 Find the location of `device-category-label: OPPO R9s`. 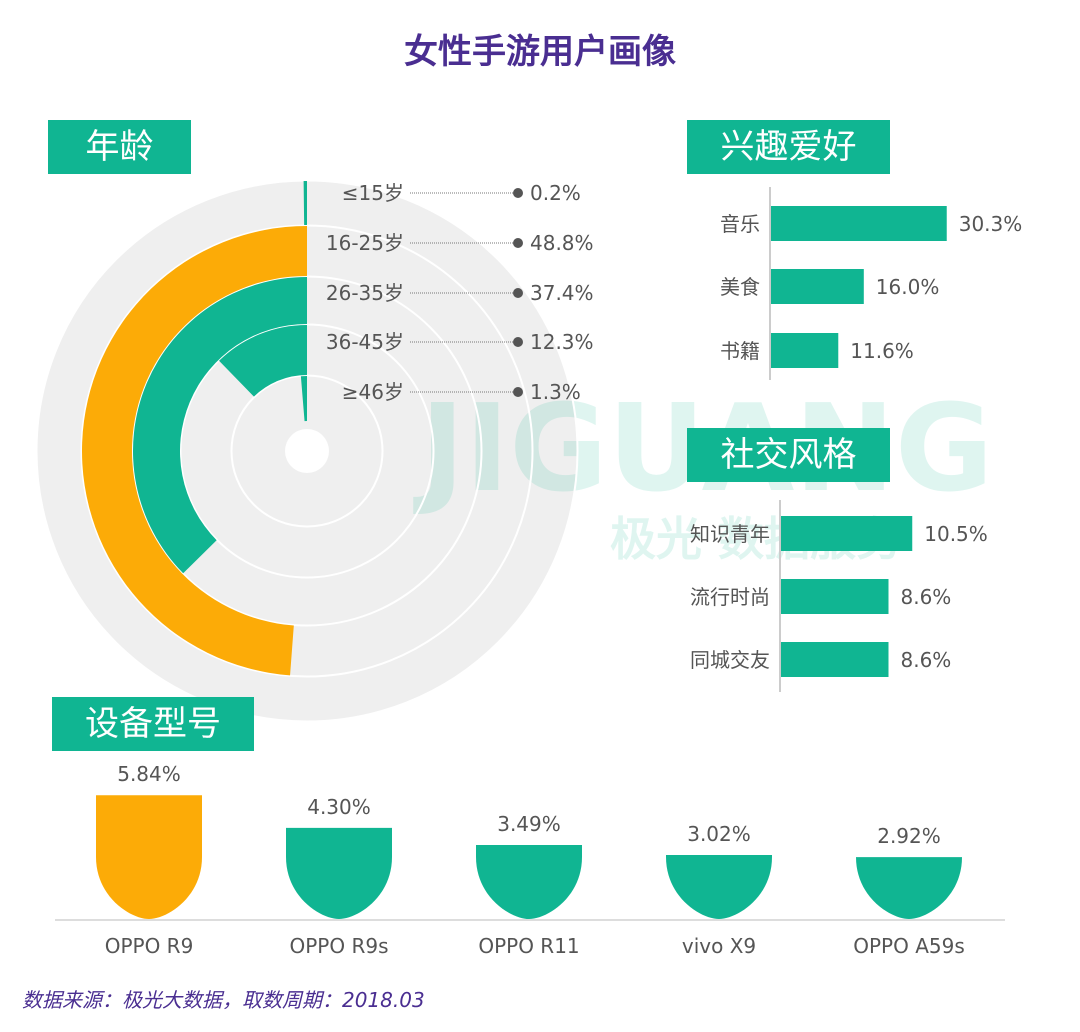

device-category-label: OPPO R9s is located at coordinates (338, 946).